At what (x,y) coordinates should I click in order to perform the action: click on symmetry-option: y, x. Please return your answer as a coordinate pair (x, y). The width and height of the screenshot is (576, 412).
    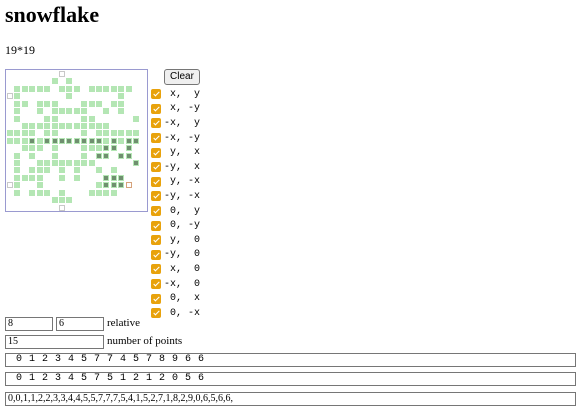
    Looking at the image, I should click on (175, 152).